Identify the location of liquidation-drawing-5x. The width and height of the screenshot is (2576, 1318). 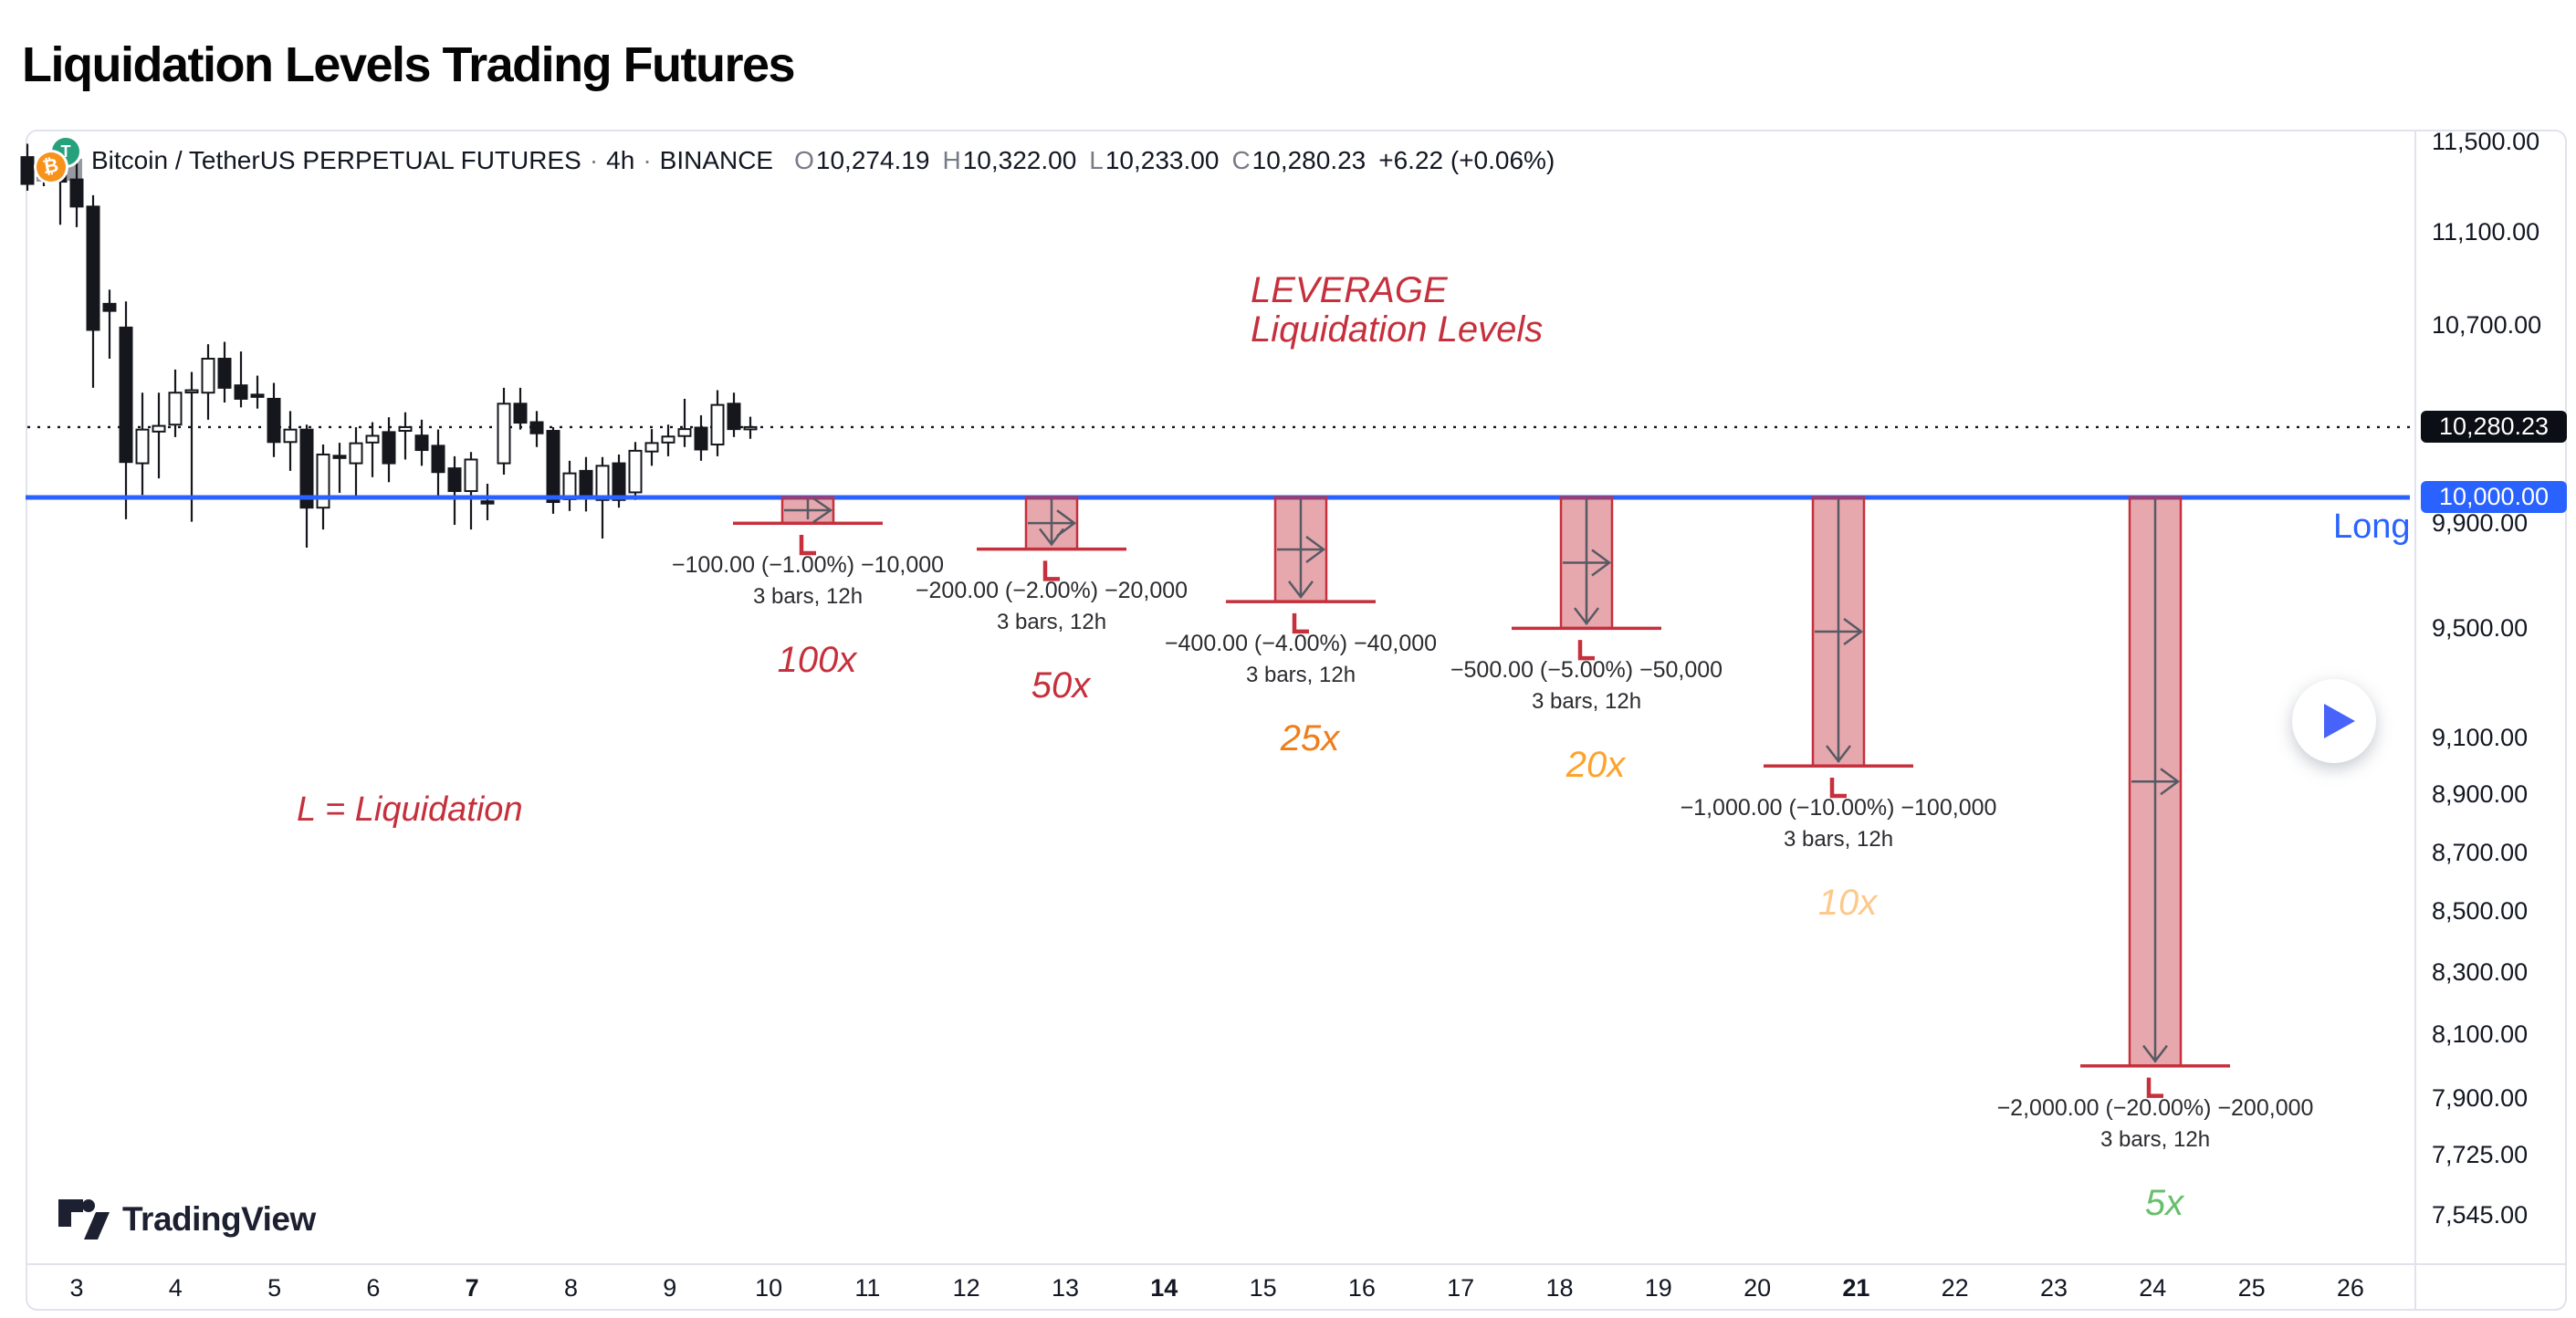
(2155, 797).